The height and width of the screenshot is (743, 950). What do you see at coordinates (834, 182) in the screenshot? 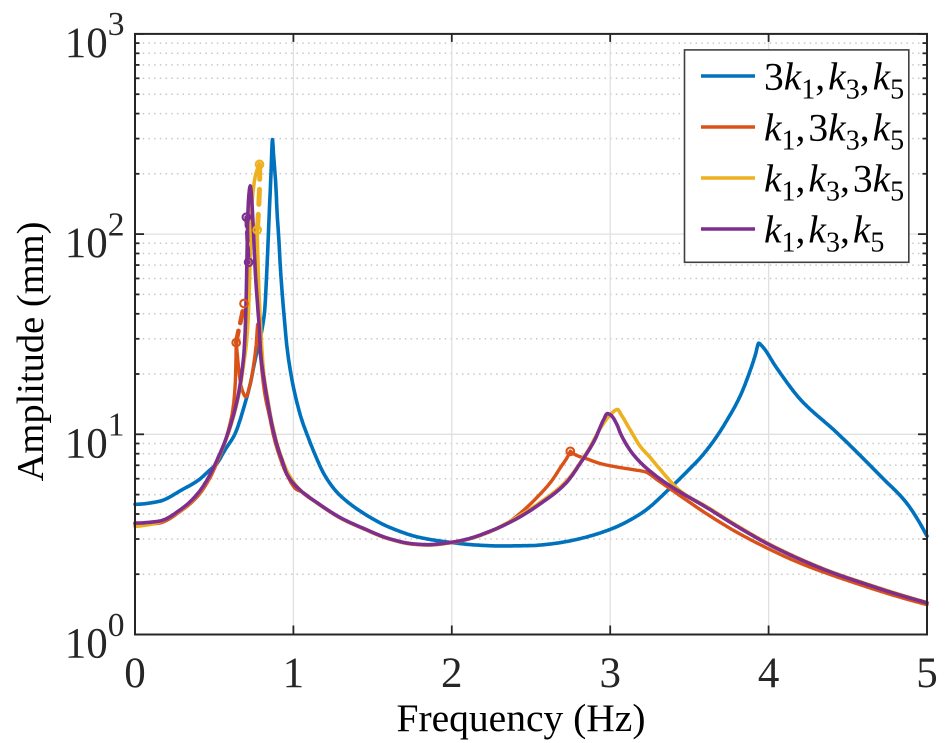
I see `svg-text: k1,k3,3k5` at bounding box center [834, 182].